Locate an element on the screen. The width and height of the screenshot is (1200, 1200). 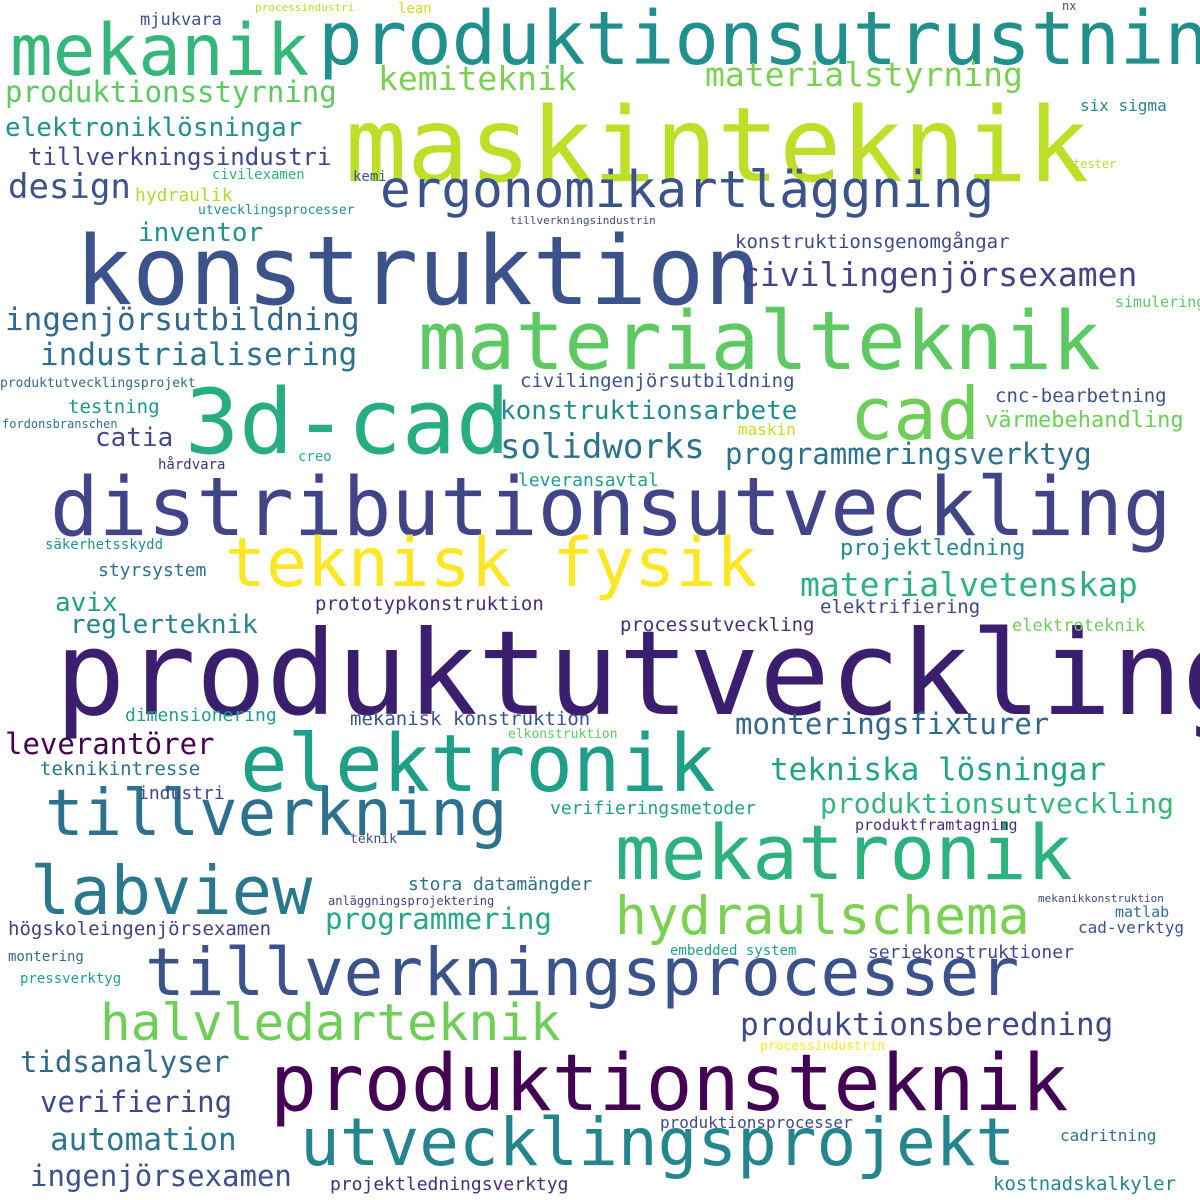
word: elektrifiering is located at coordinates (900, 607).